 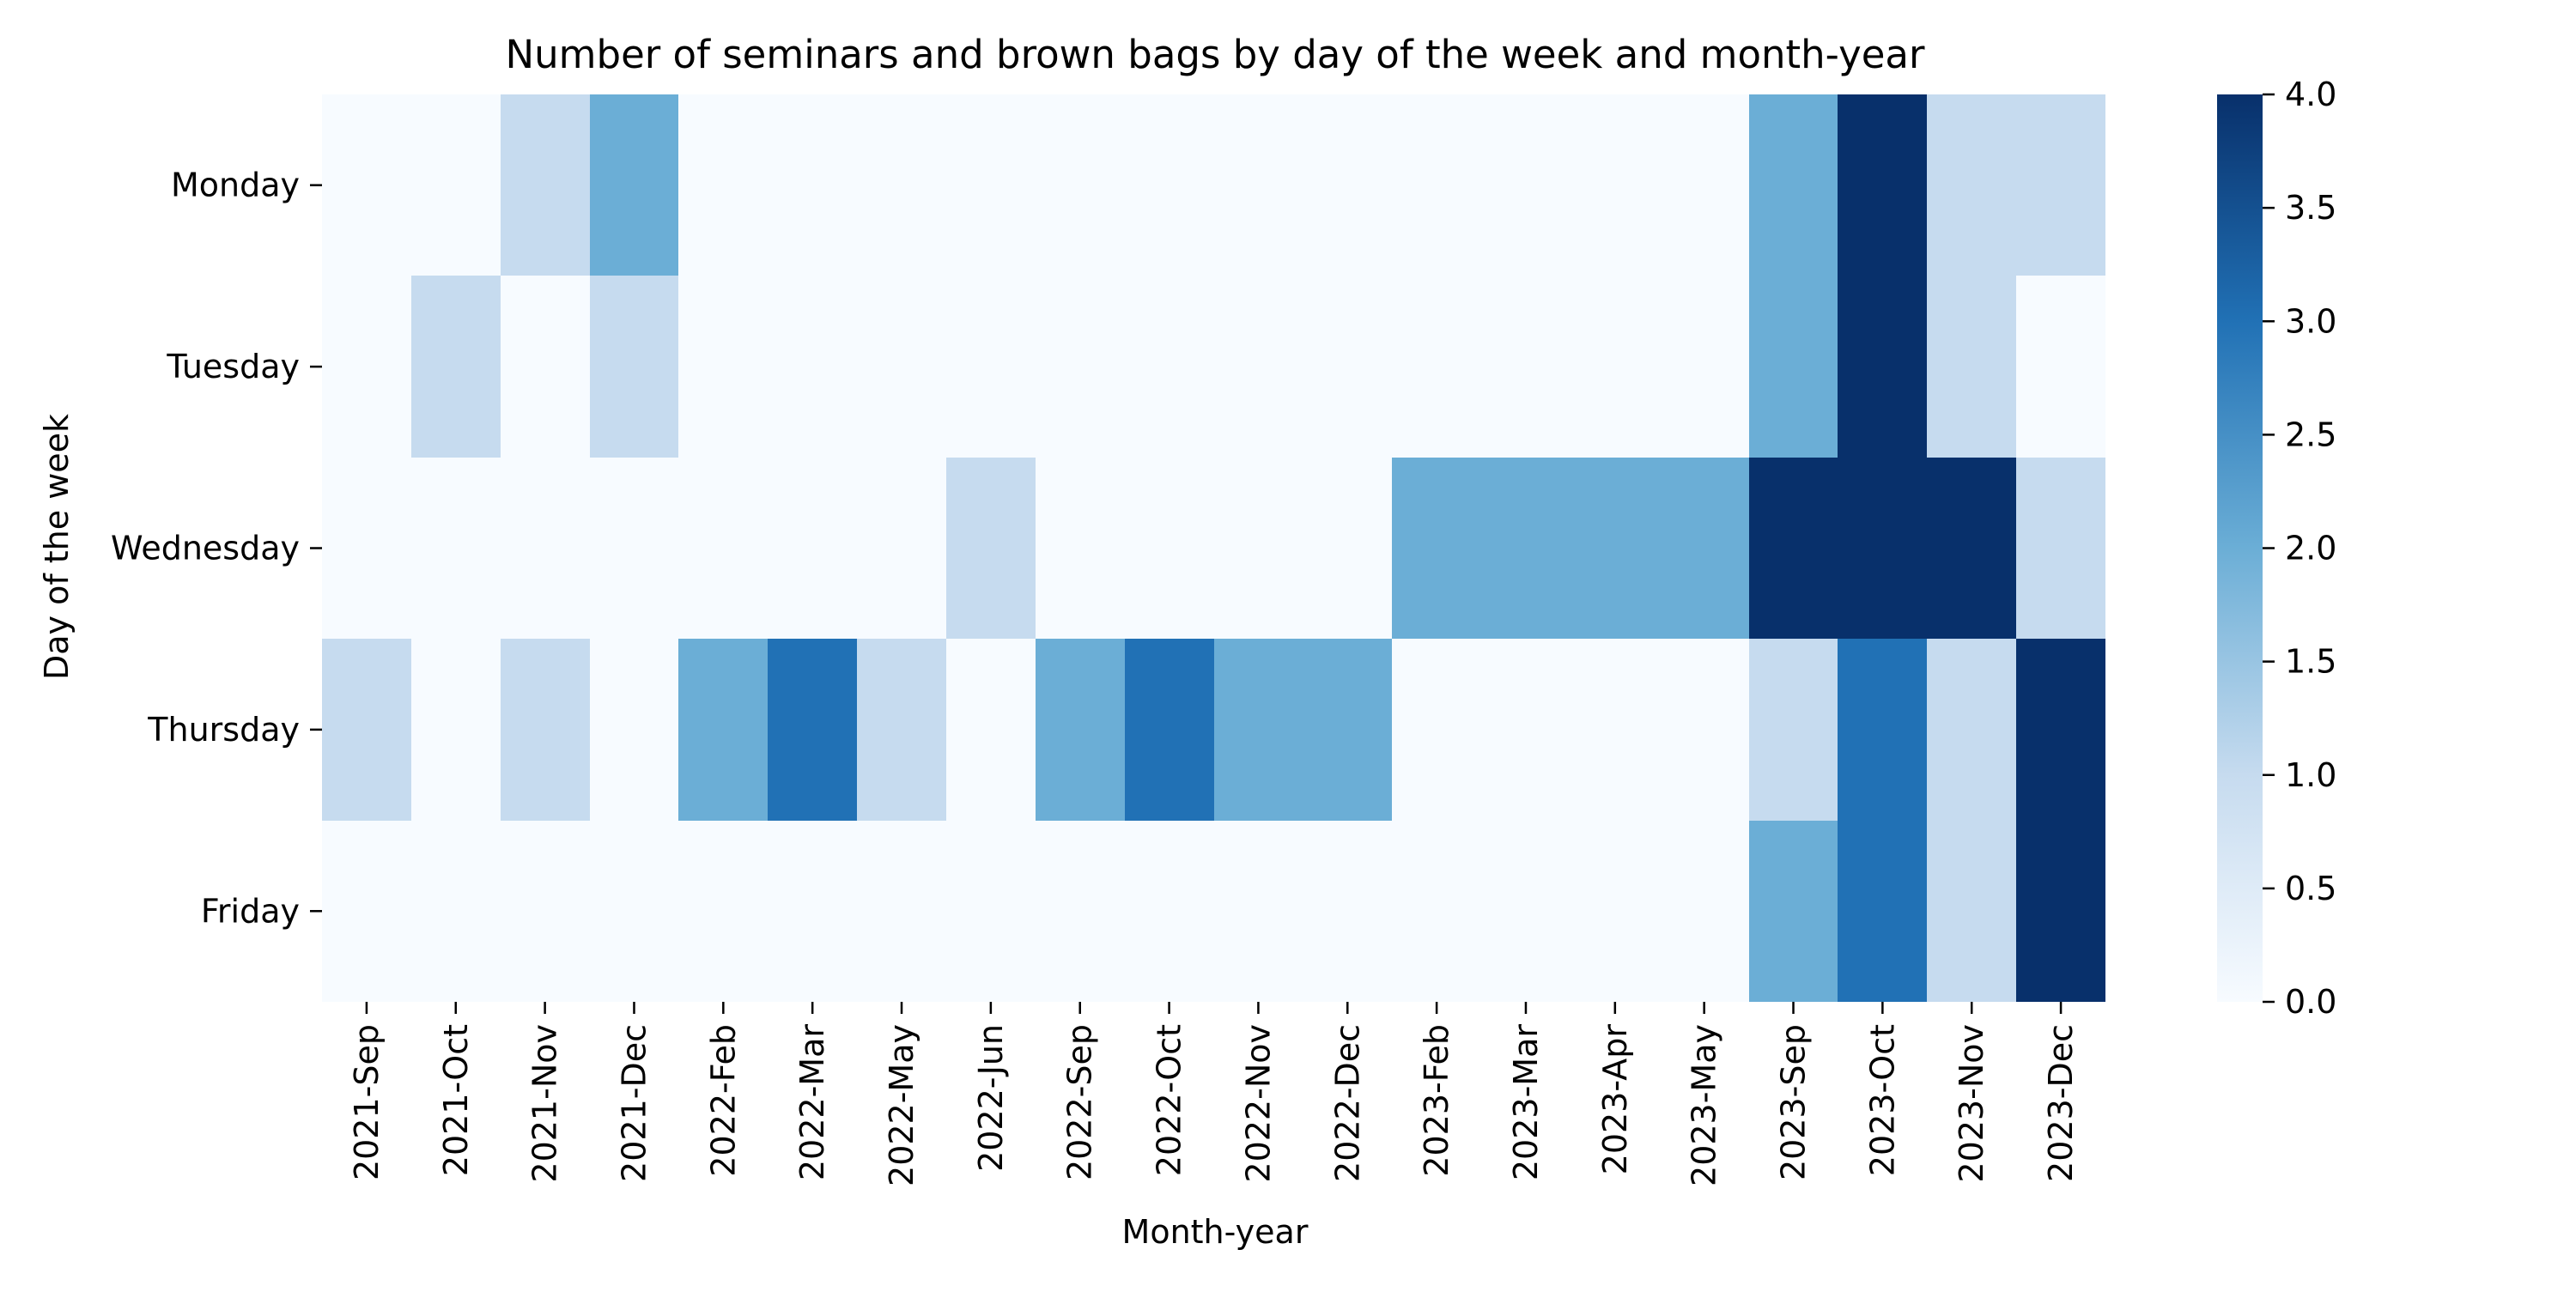 What do you see at coordinates (2310, 1002) in the screenshot?
I see `colorbar-tick-label: 0.0` at bounding box center [2310, 1002].